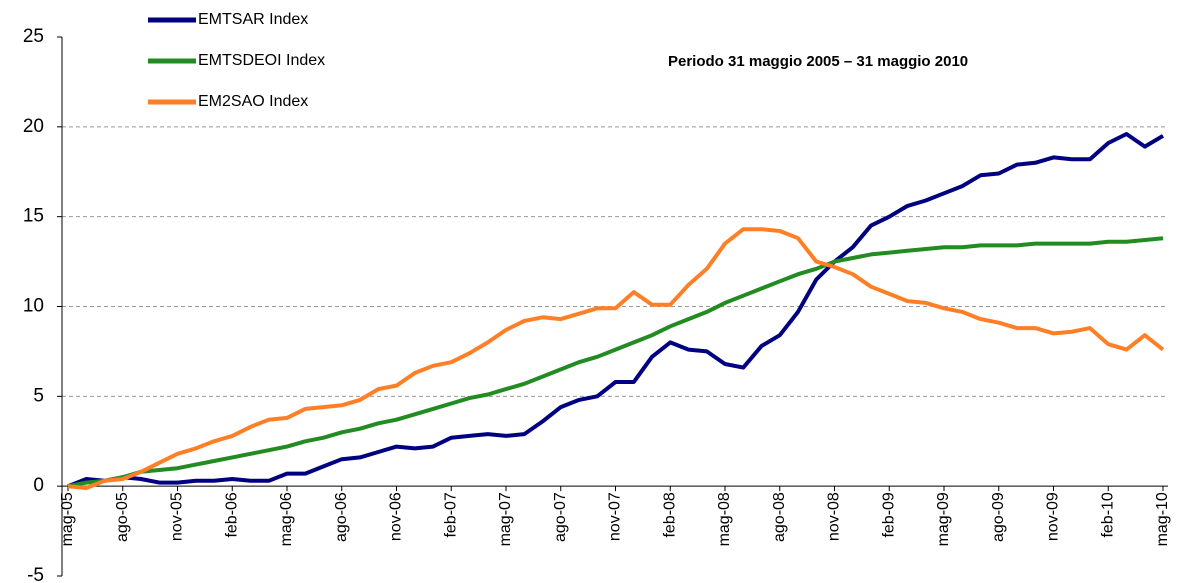 The image size is (1182, 583). Describe the element at coordinates (38, 485) in the screenshot. I see `y-tick-label: 0` at that location.